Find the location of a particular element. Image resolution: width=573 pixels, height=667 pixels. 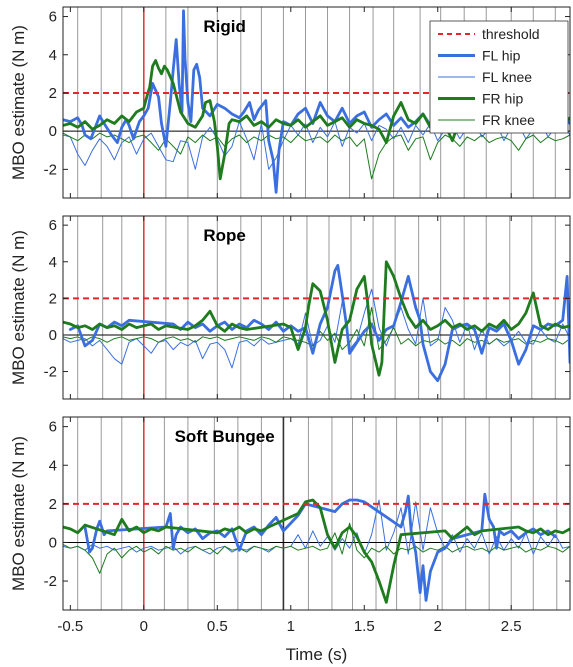

x-tick-label: 0 is located at coordinates (144, 626).